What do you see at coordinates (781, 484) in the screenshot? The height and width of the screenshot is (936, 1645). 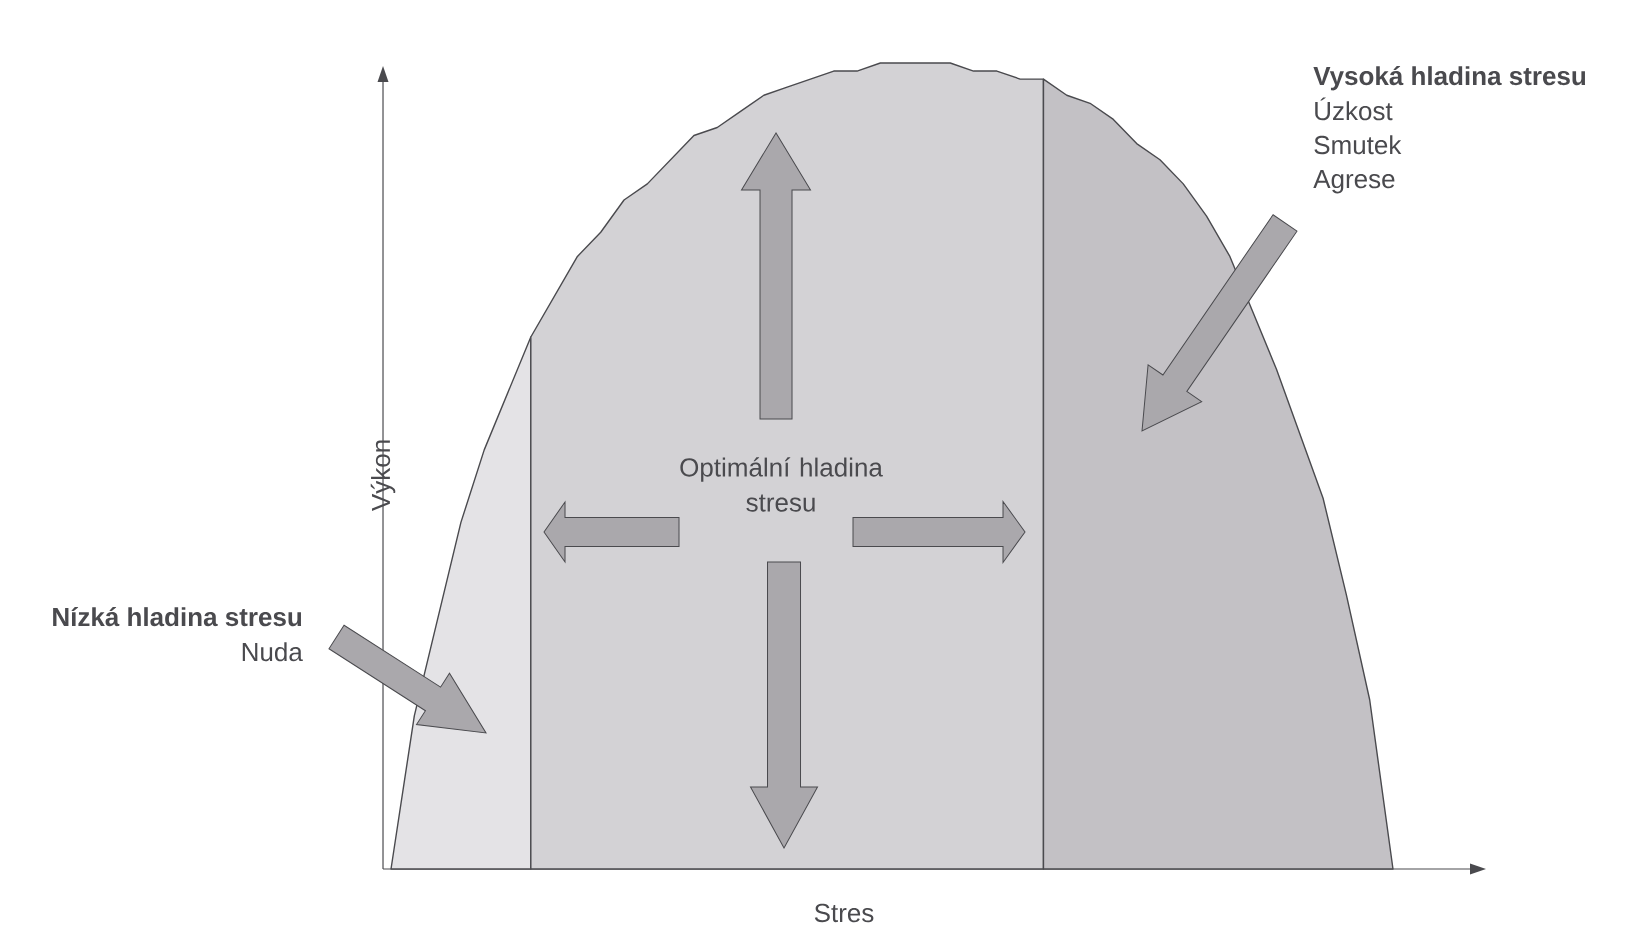 I see `annotation: Optimální hladina stresu` at bounding box center [781, 484].